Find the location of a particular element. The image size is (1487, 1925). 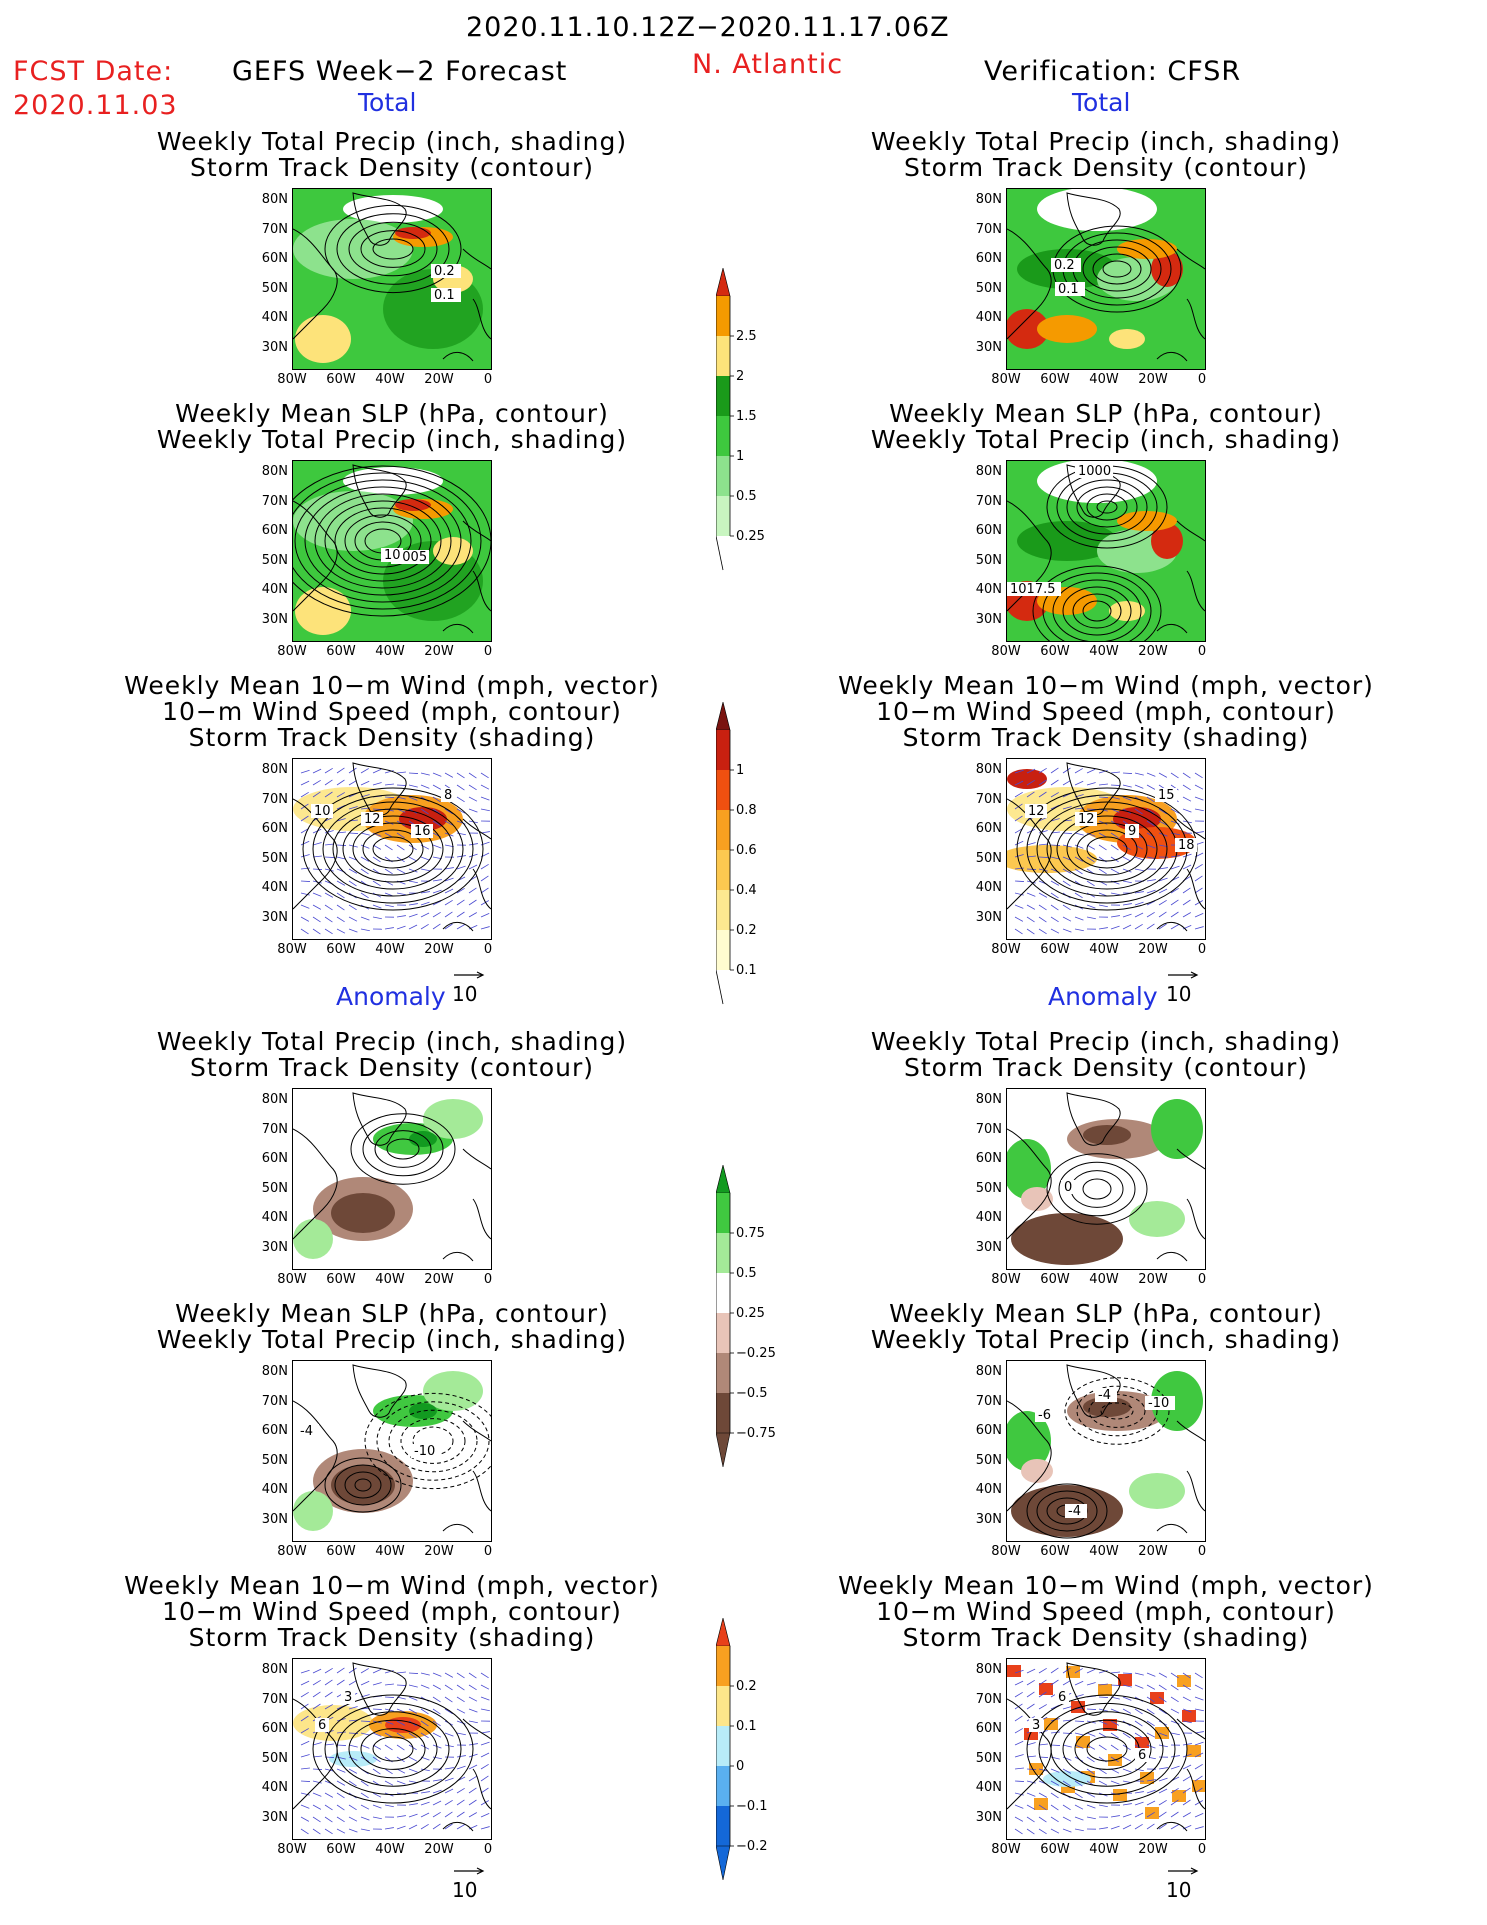

left-anomaly-section: Anomaly is located at coordinates (391, 996).